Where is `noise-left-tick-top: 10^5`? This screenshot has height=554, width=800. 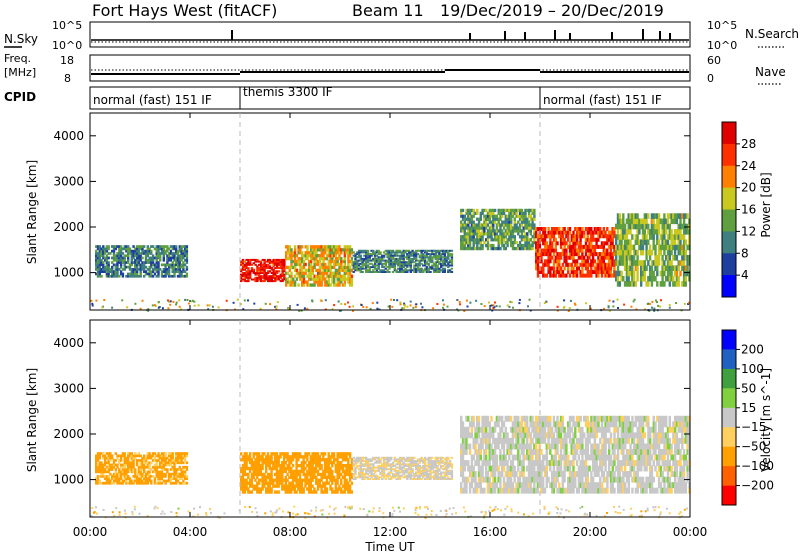 noise-left-tick-top: 10^5 is located at coordinates (67, 25).